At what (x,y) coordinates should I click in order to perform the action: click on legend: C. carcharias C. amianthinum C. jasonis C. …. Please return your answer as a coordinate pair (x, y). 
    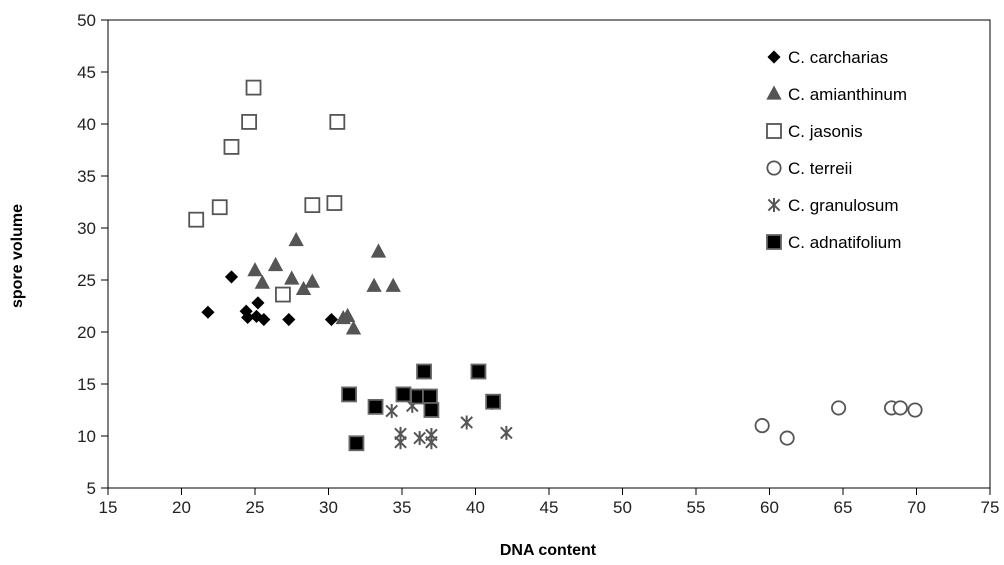
    Looking at the image, I should click on (836, 150).